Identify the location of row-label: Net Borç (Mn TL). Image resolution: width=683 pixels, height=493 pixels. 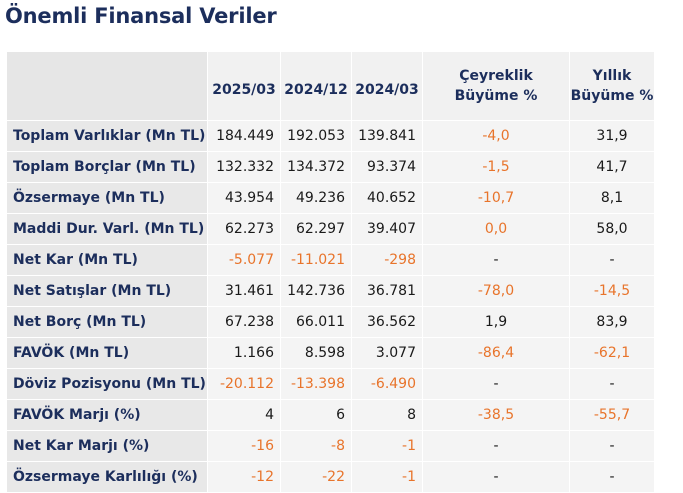
(107, 322).